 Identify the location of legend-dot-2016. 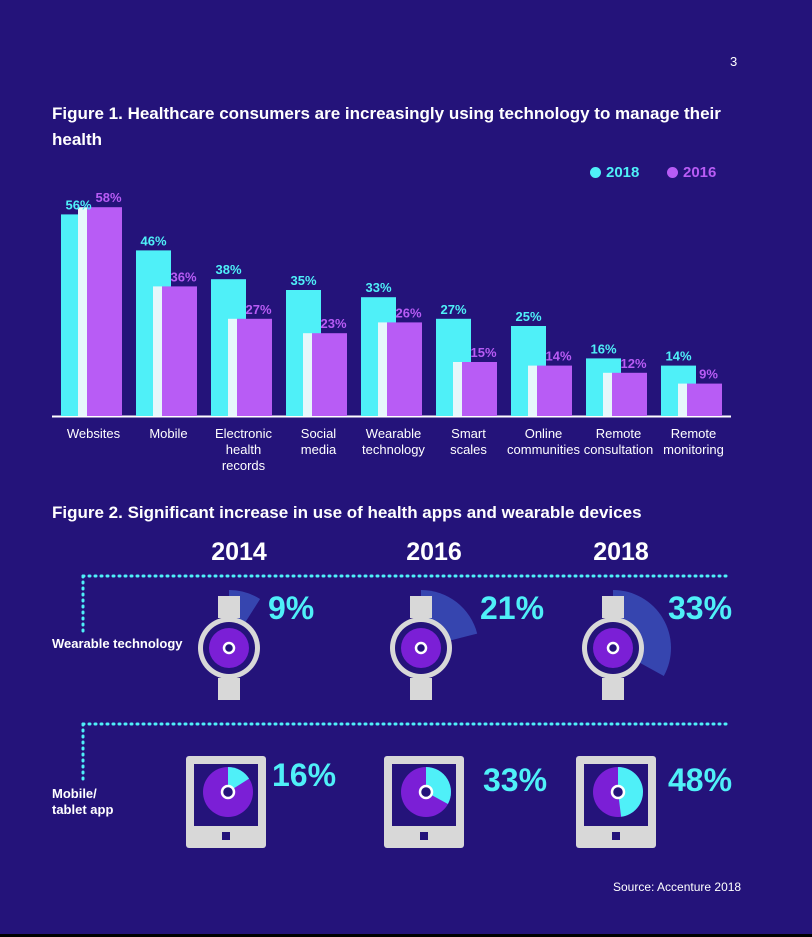
(672, 172).